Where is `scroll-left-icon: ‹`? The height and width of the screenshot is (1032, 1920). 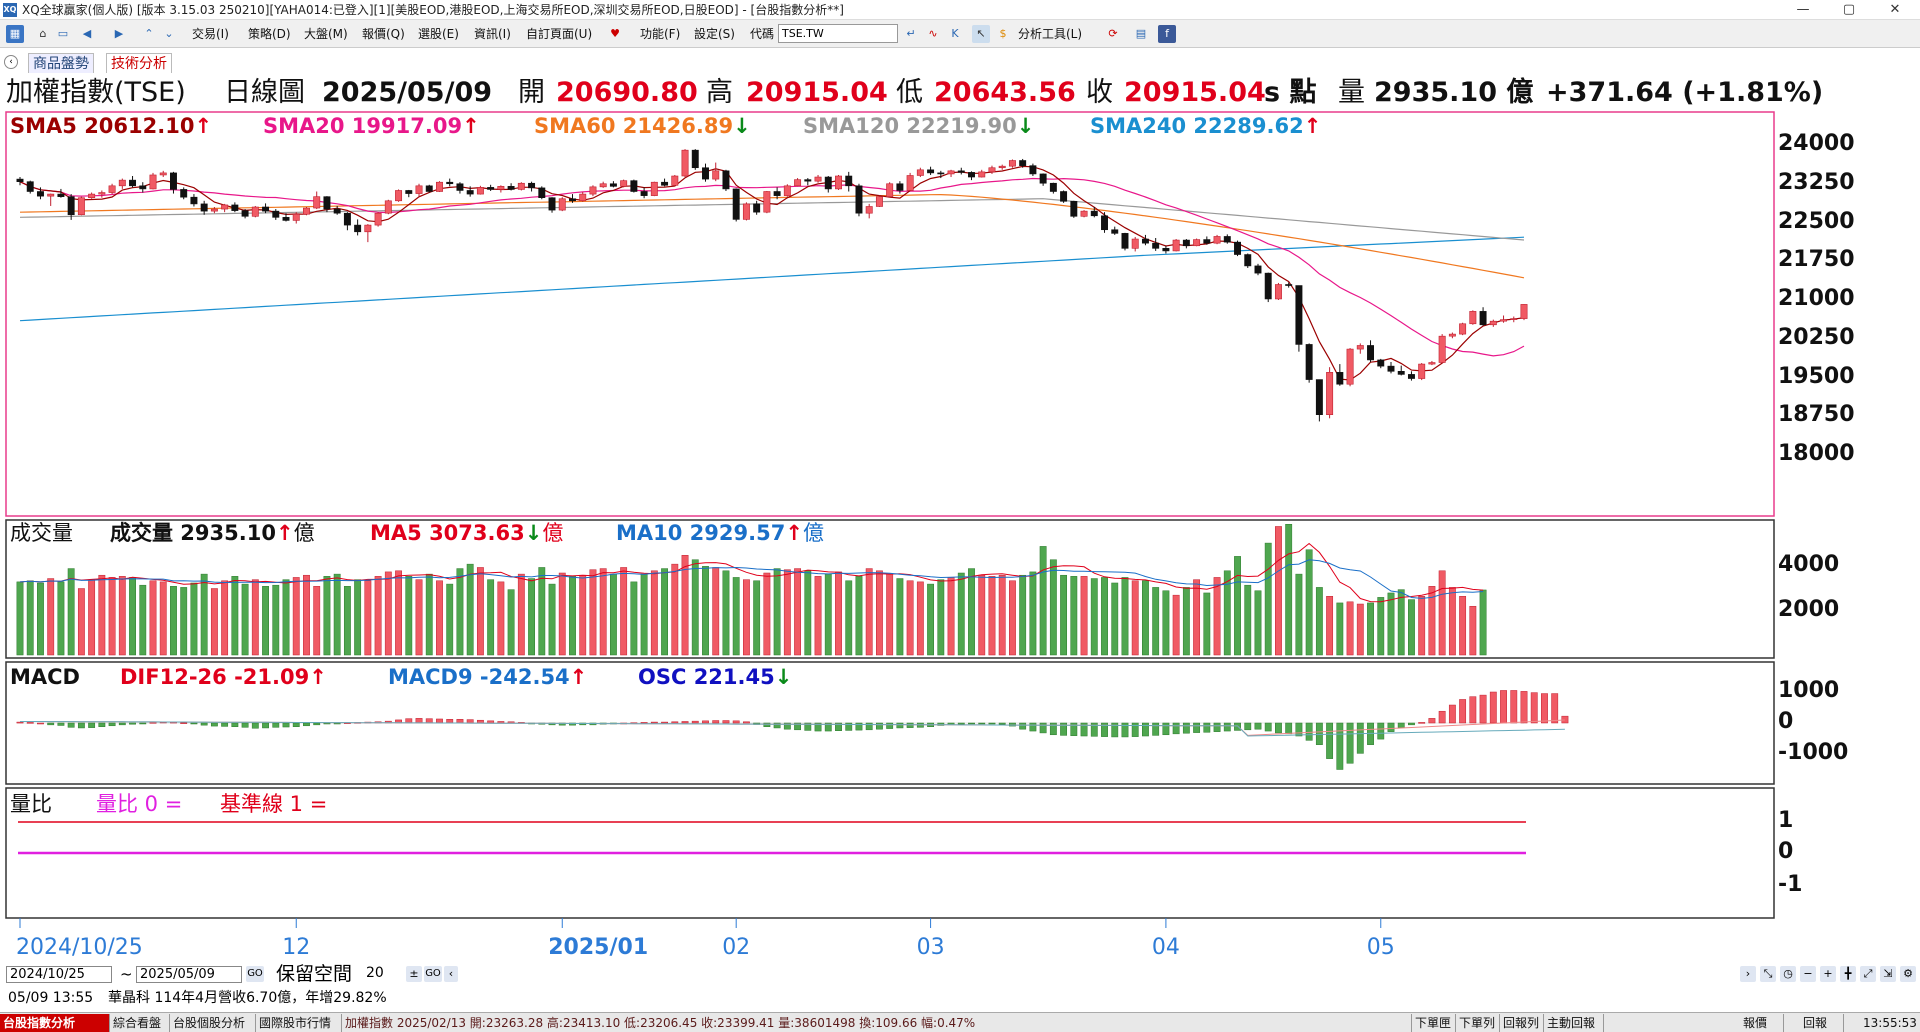 scroll-left-icon: ‹ is located at coordinates (451, 974).